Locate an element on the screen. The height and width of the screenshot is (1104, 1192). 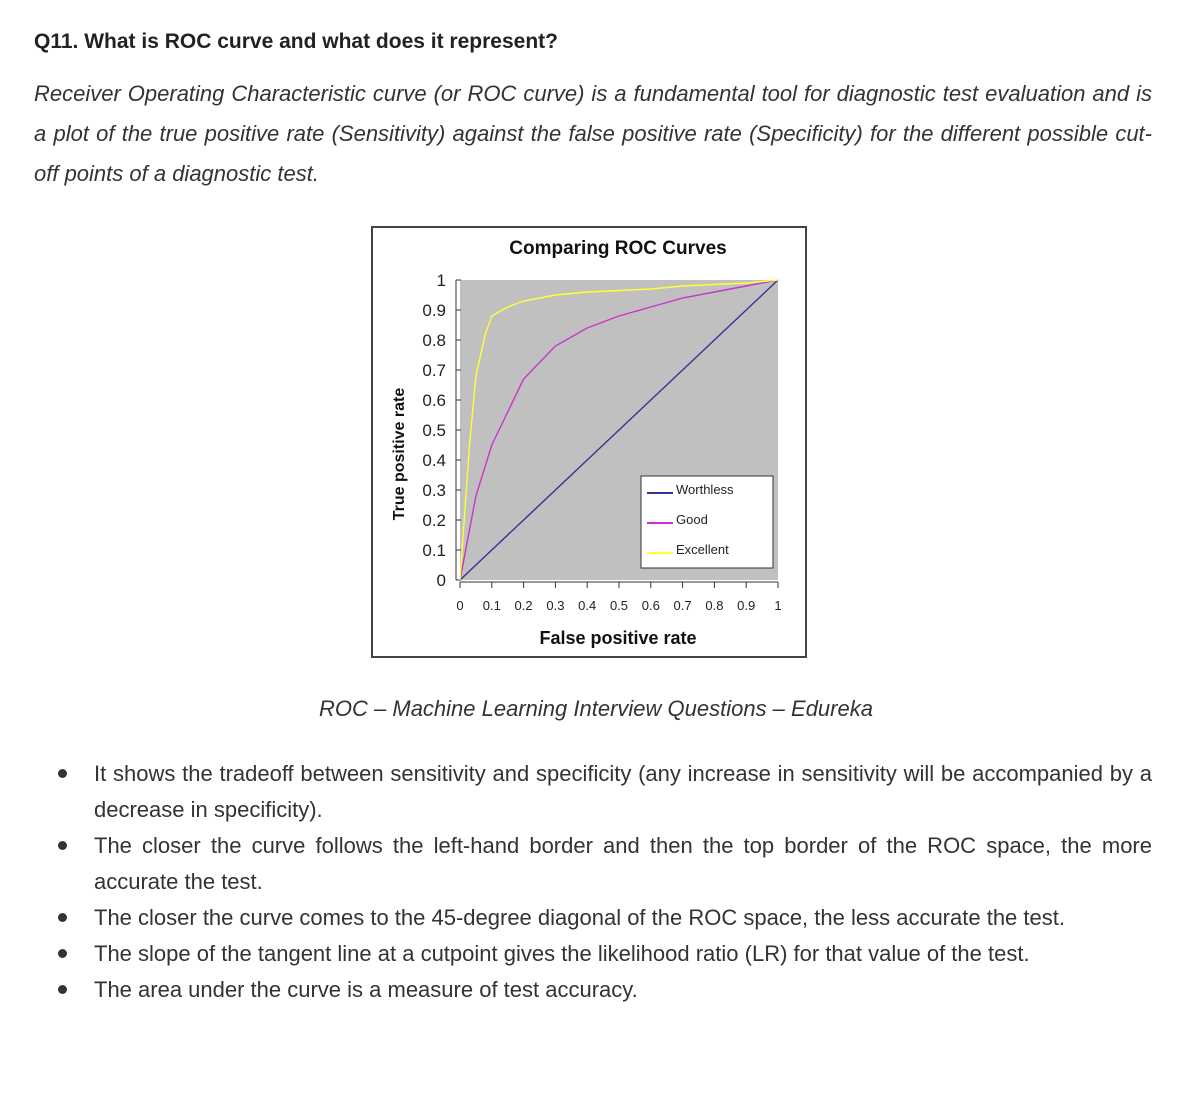
x-tick-label: 0.8 is located at coordinates (714, 605).